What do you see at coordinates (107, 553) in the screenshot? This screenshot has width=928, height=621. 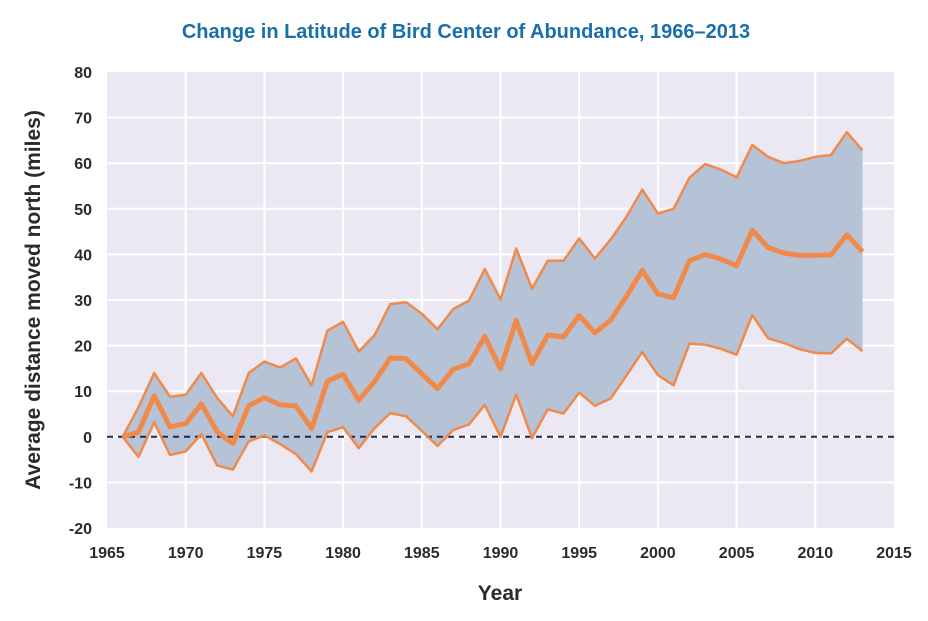 I see `x-tick-label: 1965` at bounding box center [107, 553].